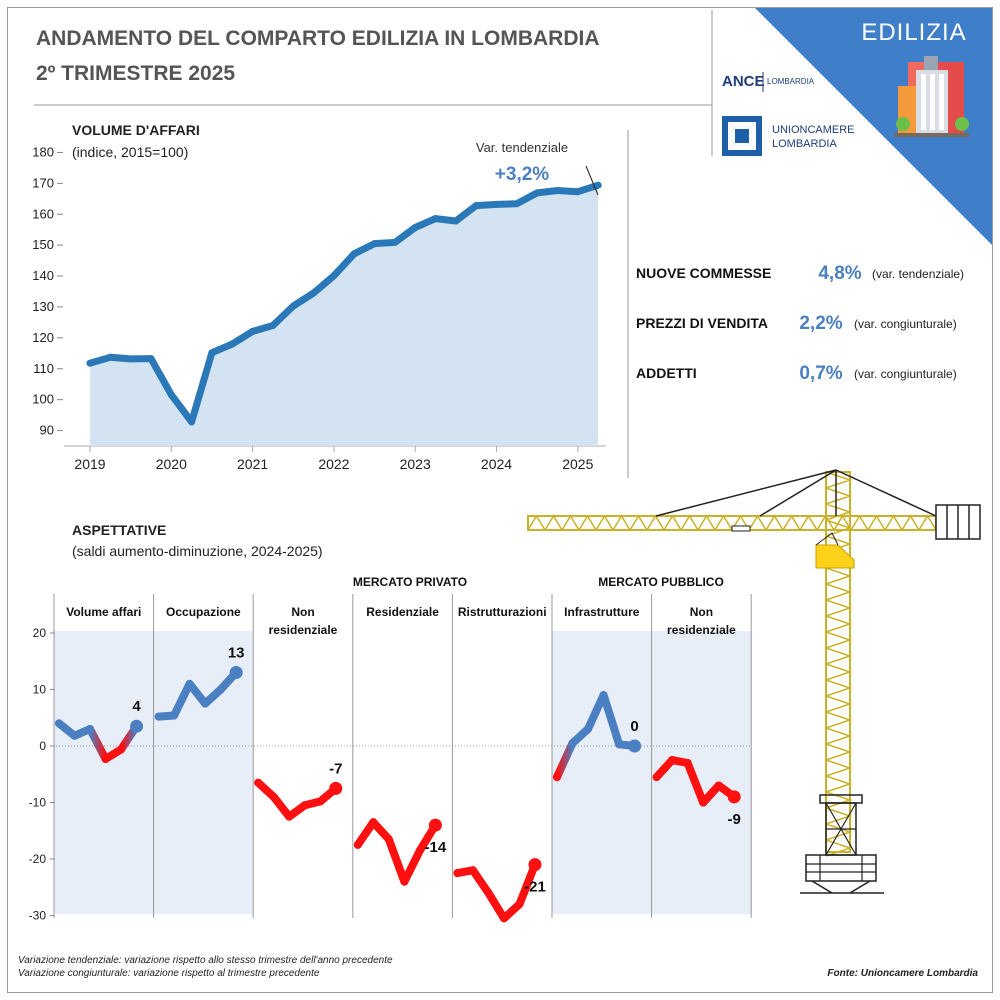 The height and width of the screenshot is (1000, 1000). I want to click on panel-name-2-line1: residenziale, so click(303, 630).